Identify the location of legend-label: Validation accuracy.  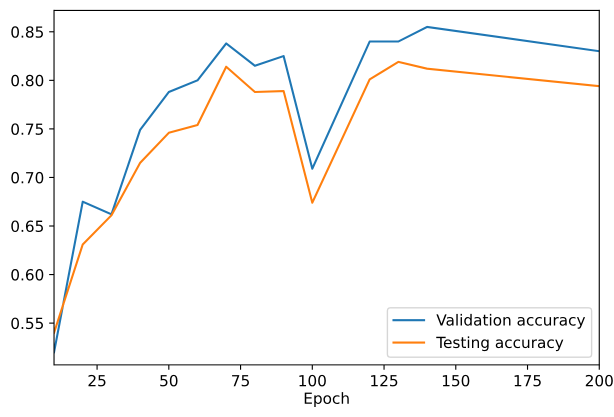
(511, 321).